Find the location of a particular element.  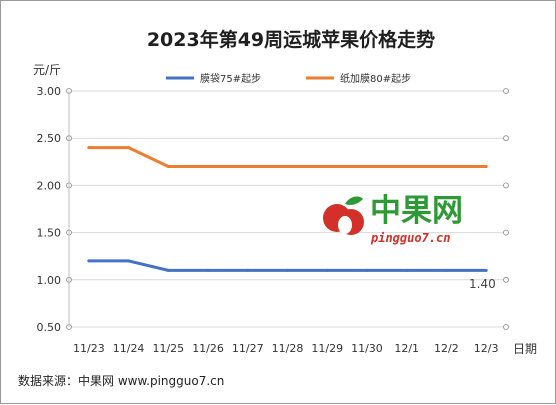

y-tick-label: 2.00 is located at coordinates (49, 185).